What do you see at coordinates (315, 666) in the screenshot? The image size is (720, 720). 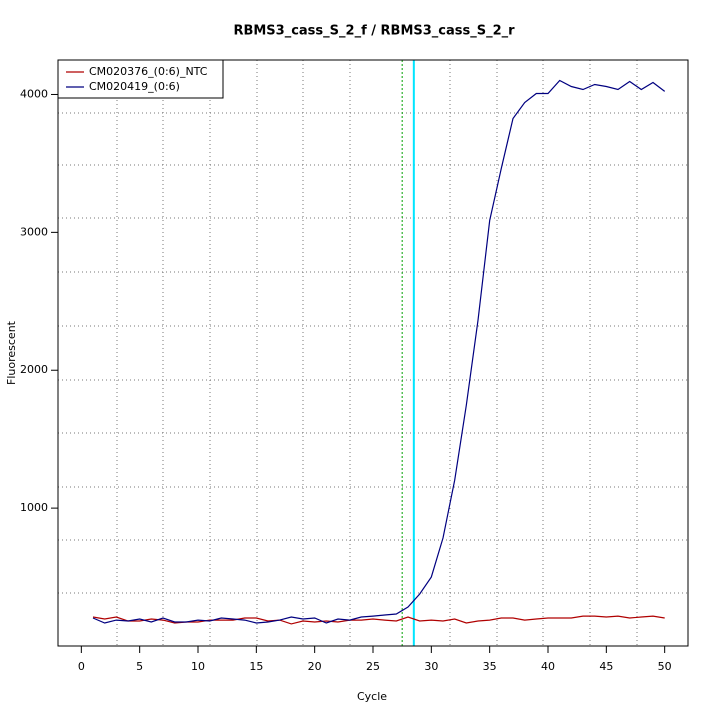 I see `x-tick-label: 20` at bounding box center [315, 666].